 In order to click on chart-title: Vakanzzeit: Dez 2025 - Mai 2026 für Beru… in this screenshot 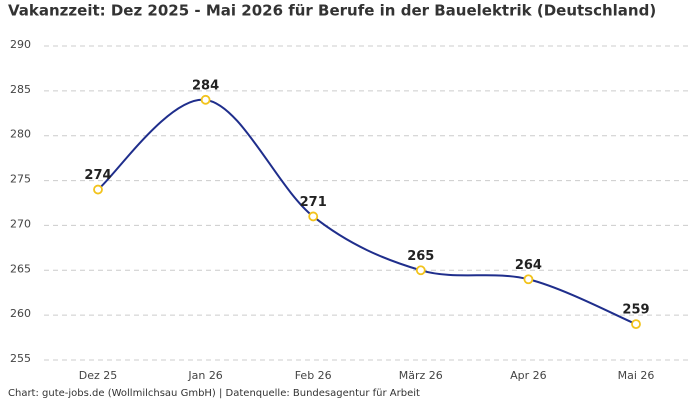, I will do `click(332, 11)`.